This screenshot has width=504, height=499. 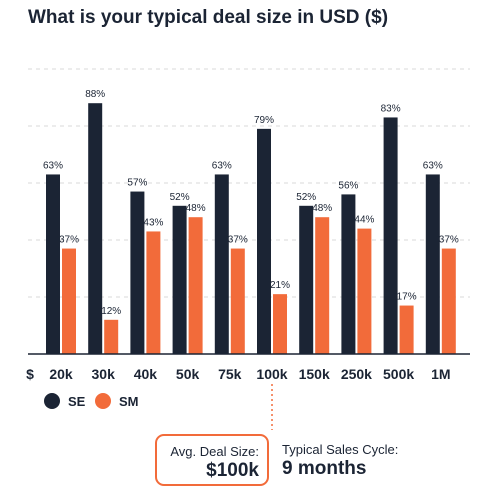 I want to click on x-tick-label: 30k, so click(x=104, y=374).